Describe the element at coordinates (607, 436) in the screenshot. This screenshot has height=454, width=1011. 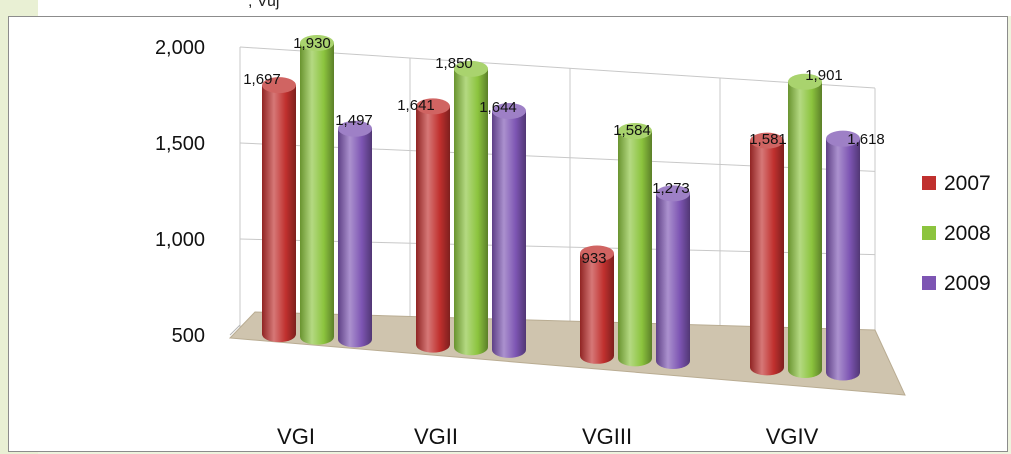
I see `category-label: VGIII` at that location.